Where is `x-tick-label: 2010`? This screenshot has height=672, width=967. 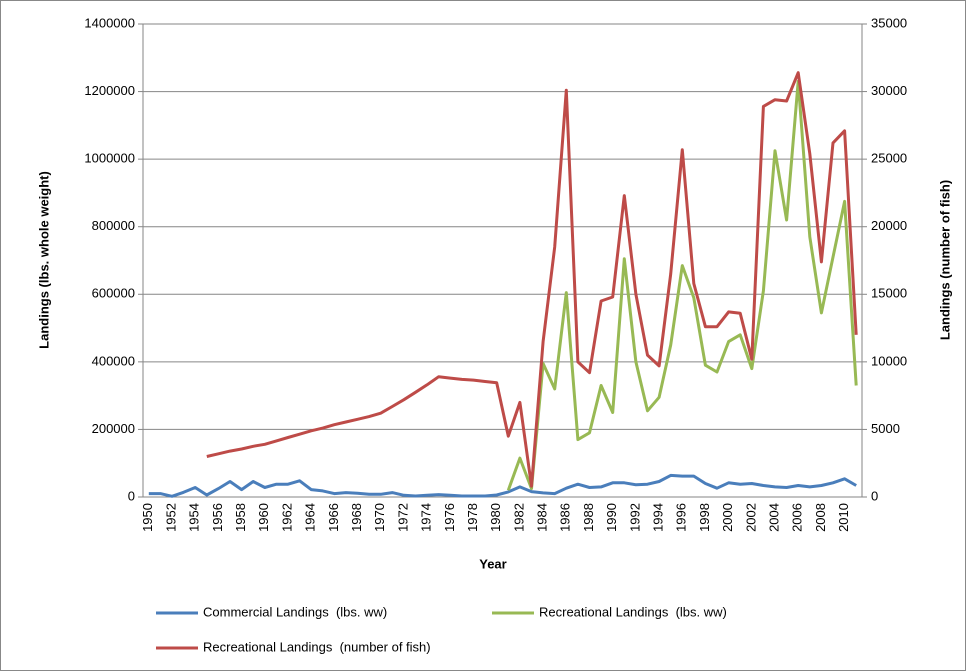
x-tick-label: 2010 is located at coordinates (843, 517).